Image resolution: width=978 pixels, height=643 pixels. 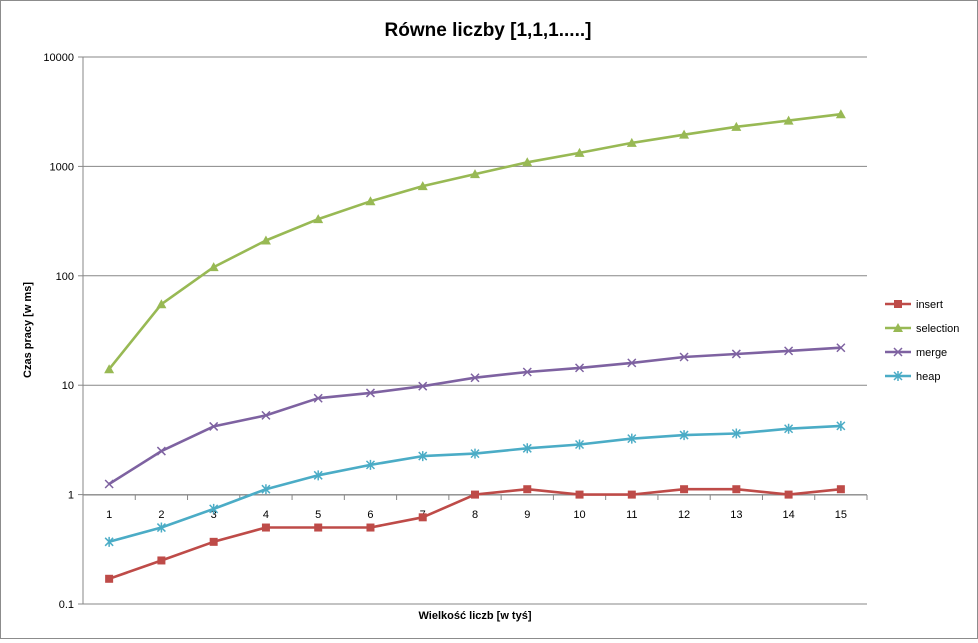 I want to click on legend-item-heap: heap, so click(x=912, y=377).